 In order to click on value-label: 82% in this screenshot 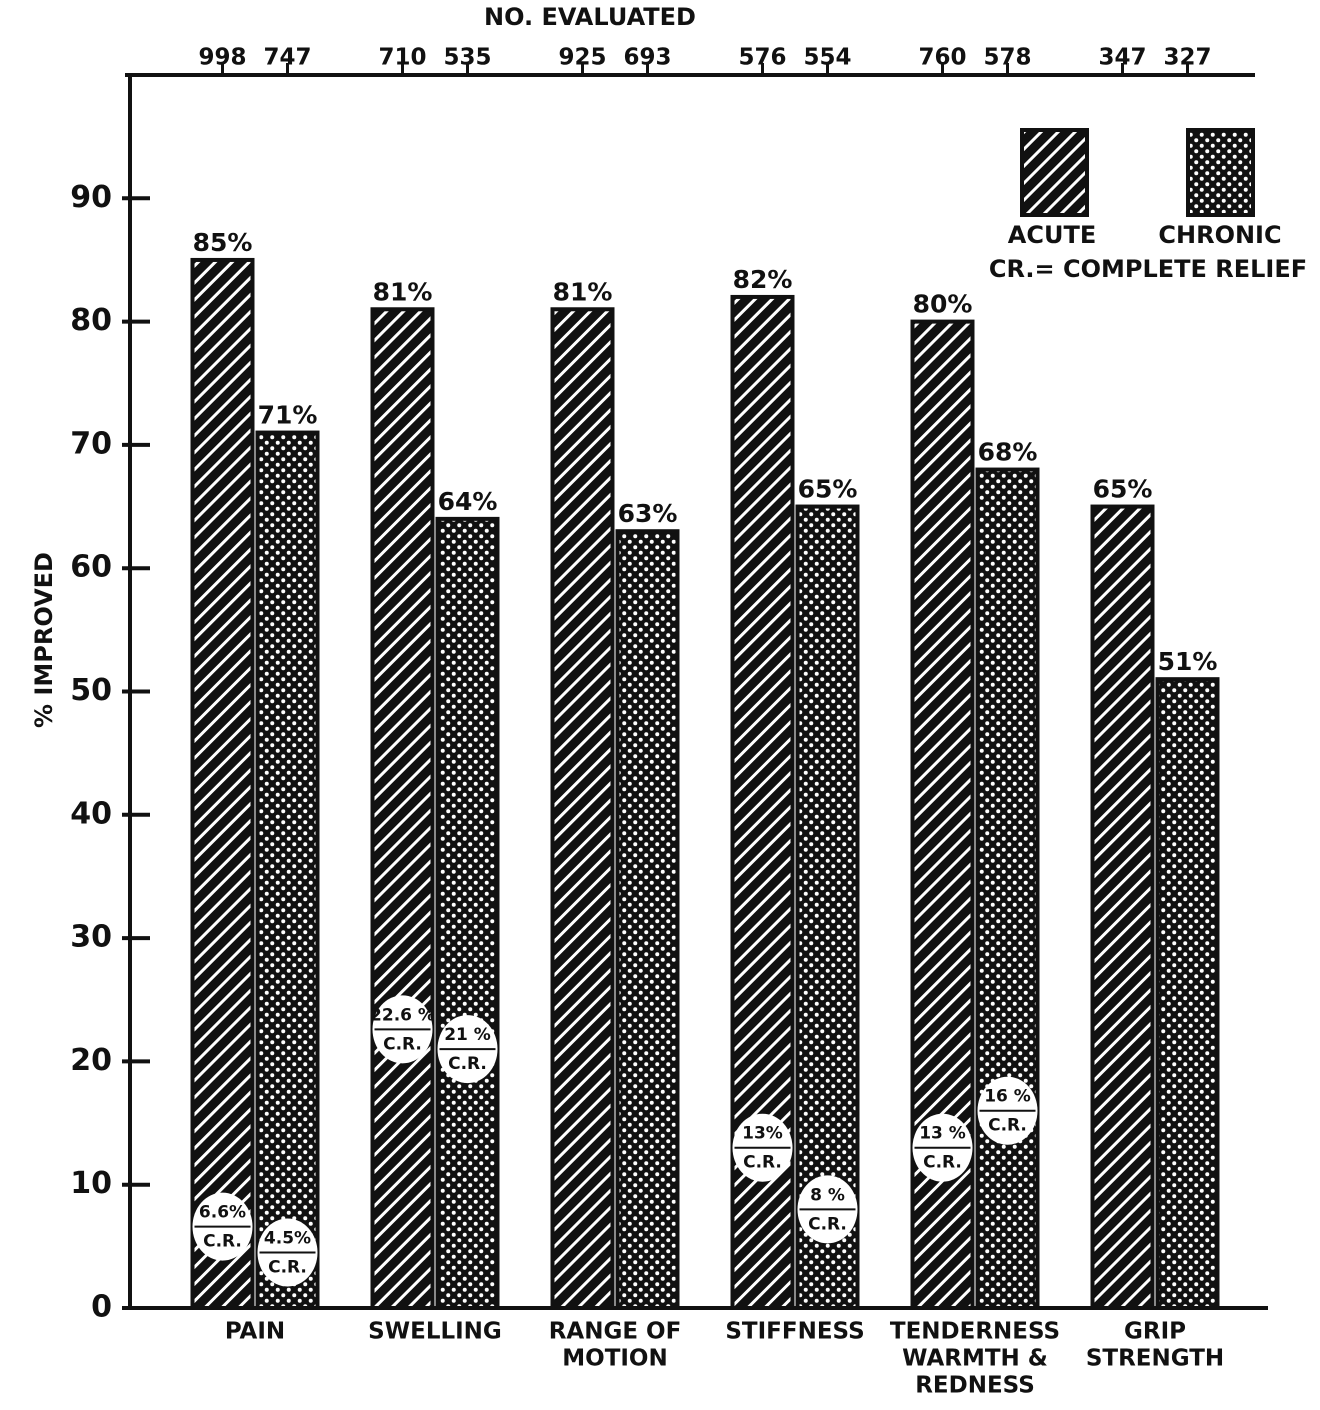, I will do `click(763, 279)`.